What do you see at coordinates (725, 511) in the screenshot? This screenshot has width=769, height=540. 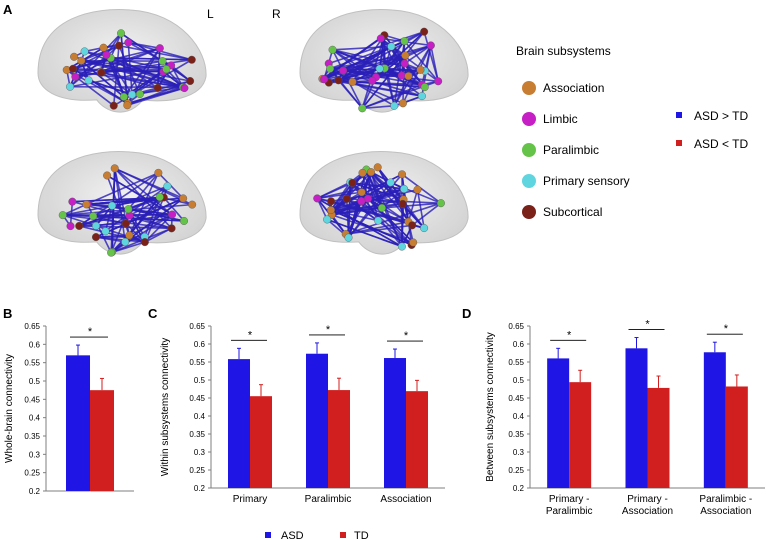 I see `x-category-label: Association` at bounding box center [725, 511].